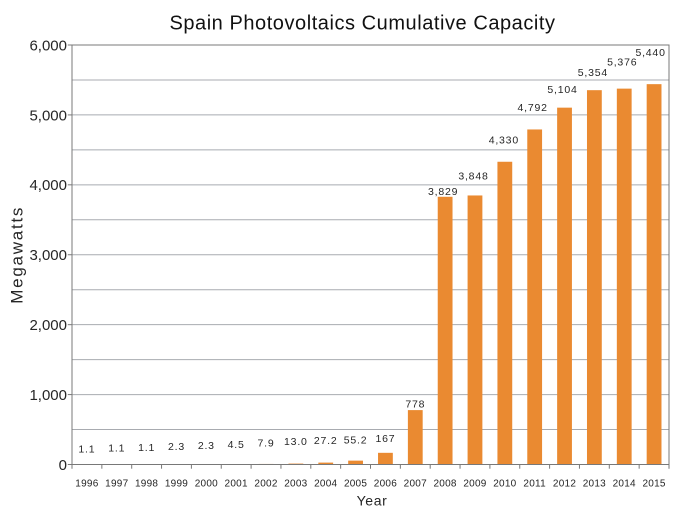 This screenshot has width=683, height=517. I want to click on svg-text: 2001, so click(236, 484).